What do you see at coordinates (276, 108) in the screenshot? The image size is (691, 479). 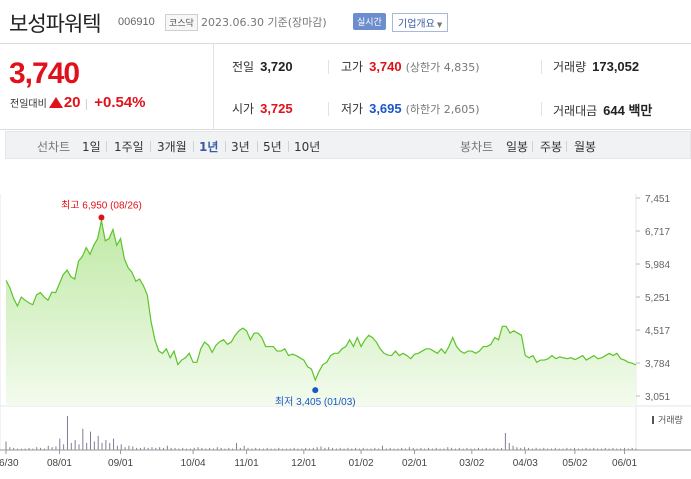 I see `open-value: 3,725` at bounding box center [276, 108].